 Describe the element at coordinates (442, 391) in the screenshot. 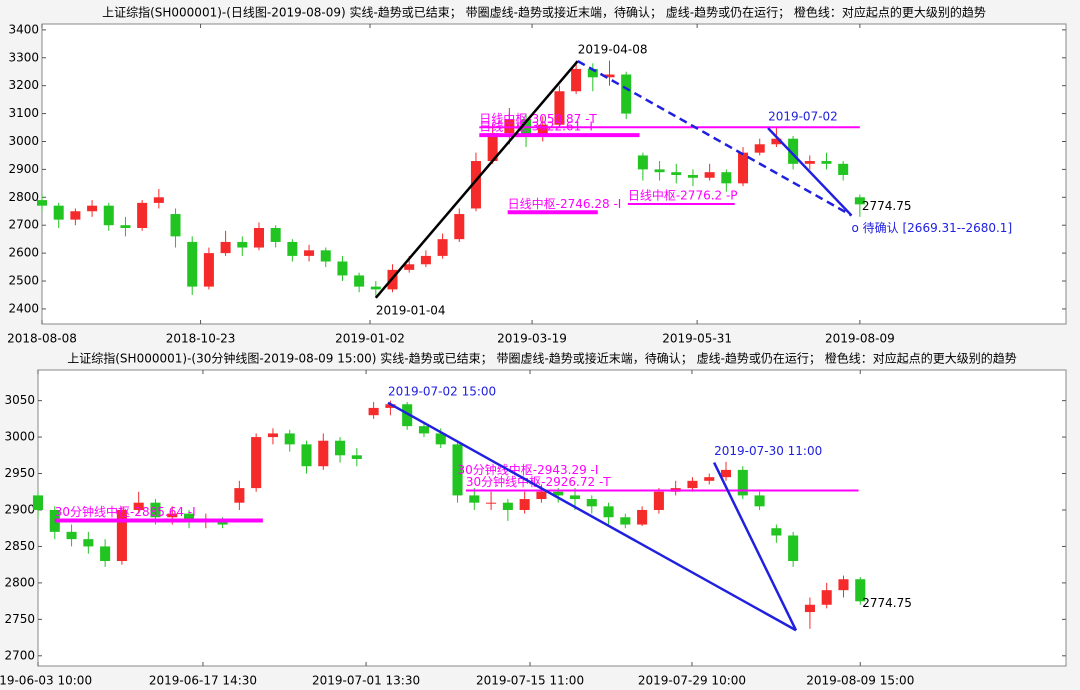

I see `trend-label: 2019-07-02 15:00` at that location.